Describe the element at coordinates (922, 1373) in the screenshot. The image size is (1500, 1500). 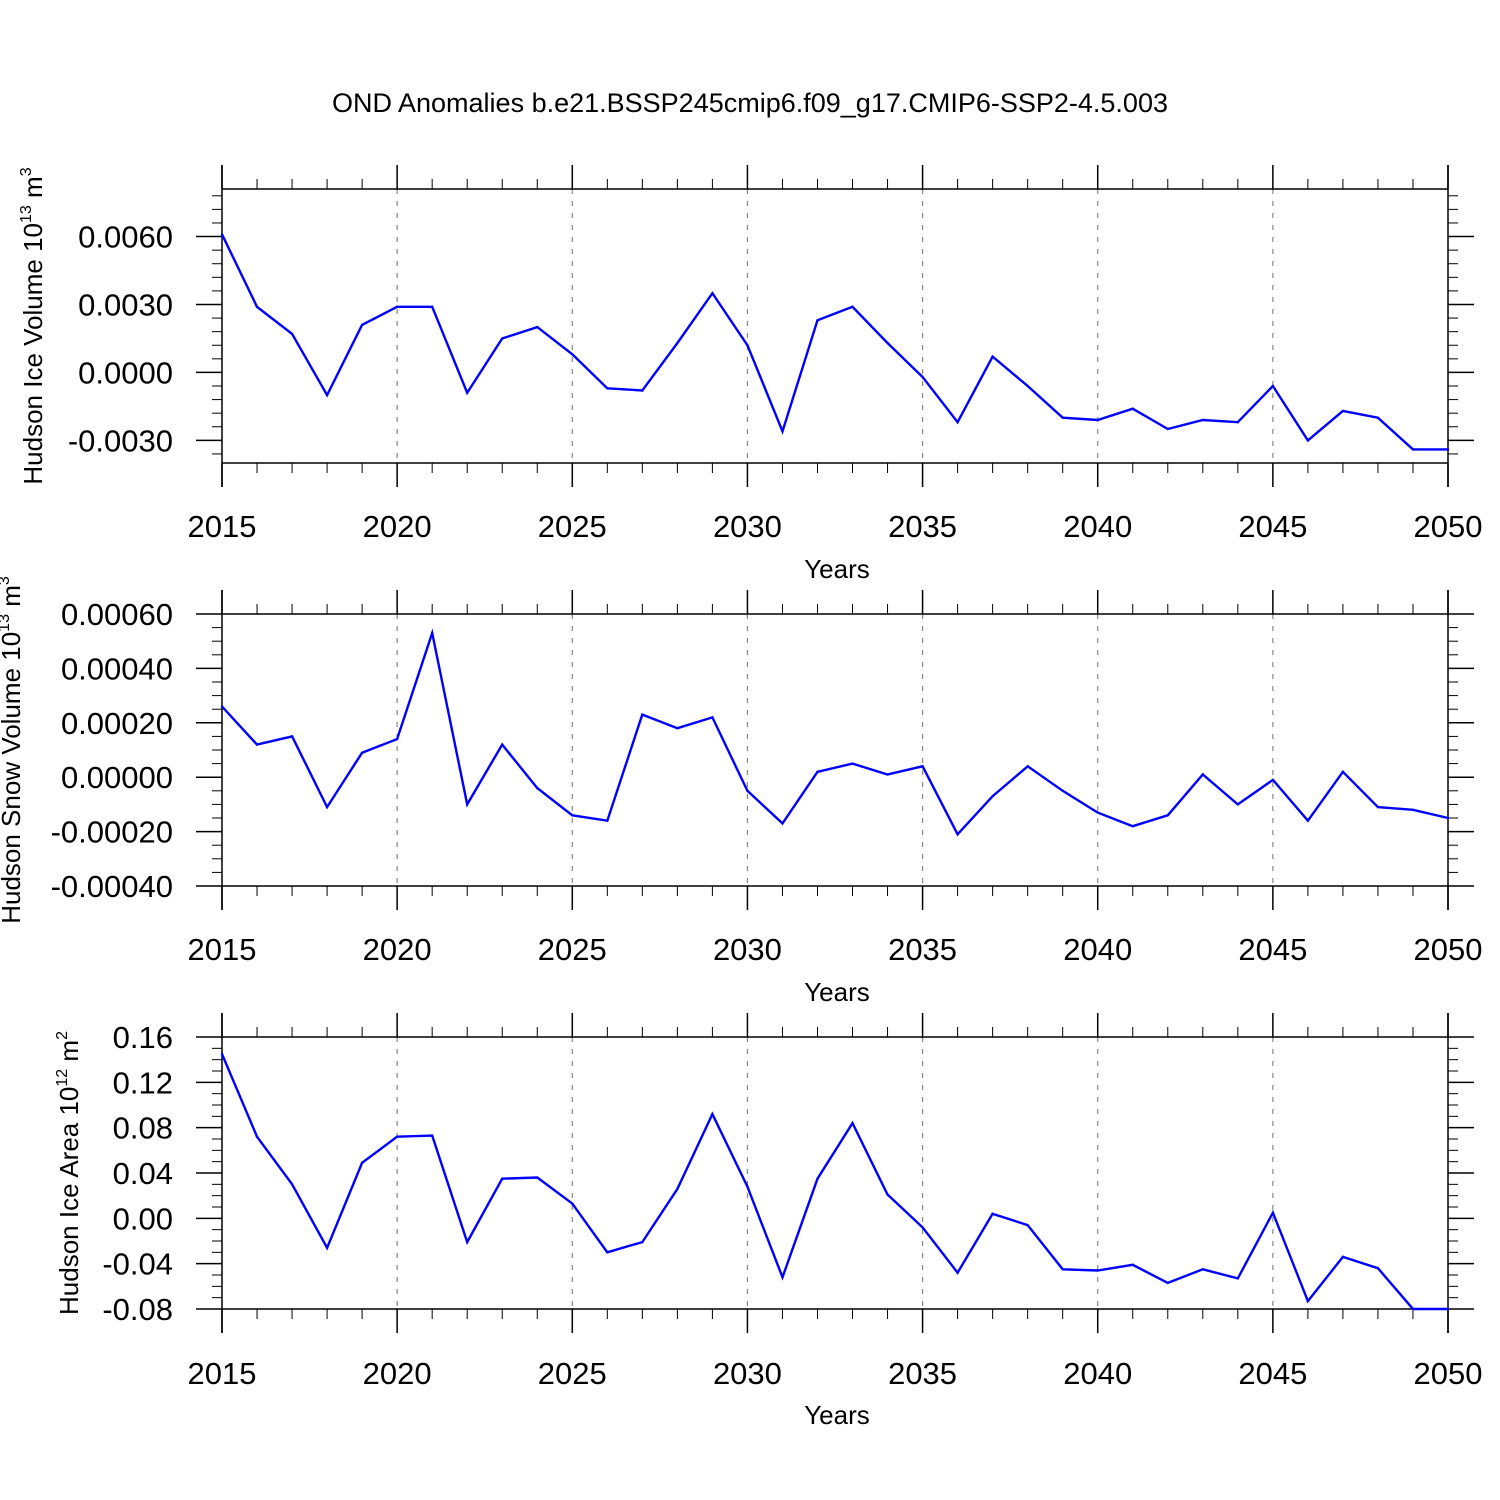
I see `x-tick-label: 2035` at that location.